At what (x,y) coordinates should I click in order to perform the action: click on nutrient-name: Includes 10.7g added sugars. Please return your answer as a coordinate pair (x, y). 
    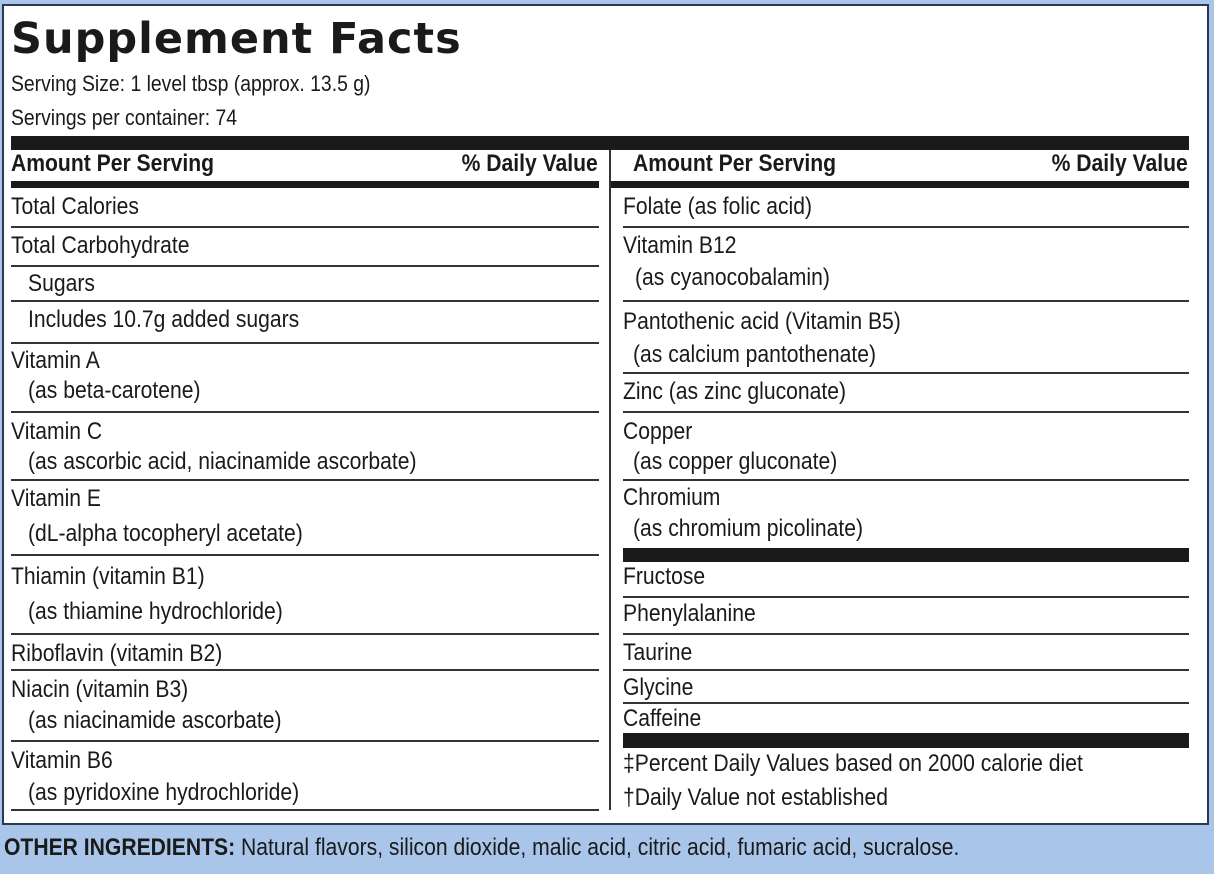
    Looking at the image, I should click on (164, 319).